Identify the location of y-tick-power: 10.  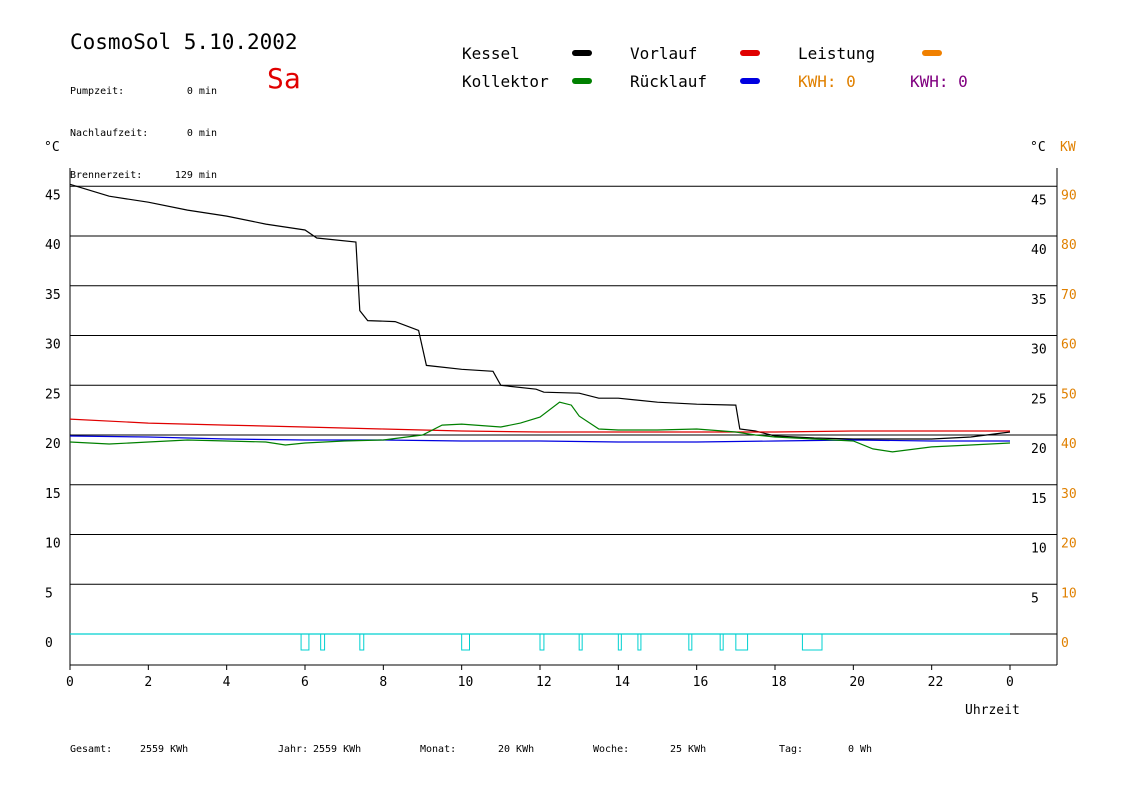
(1069, 593).